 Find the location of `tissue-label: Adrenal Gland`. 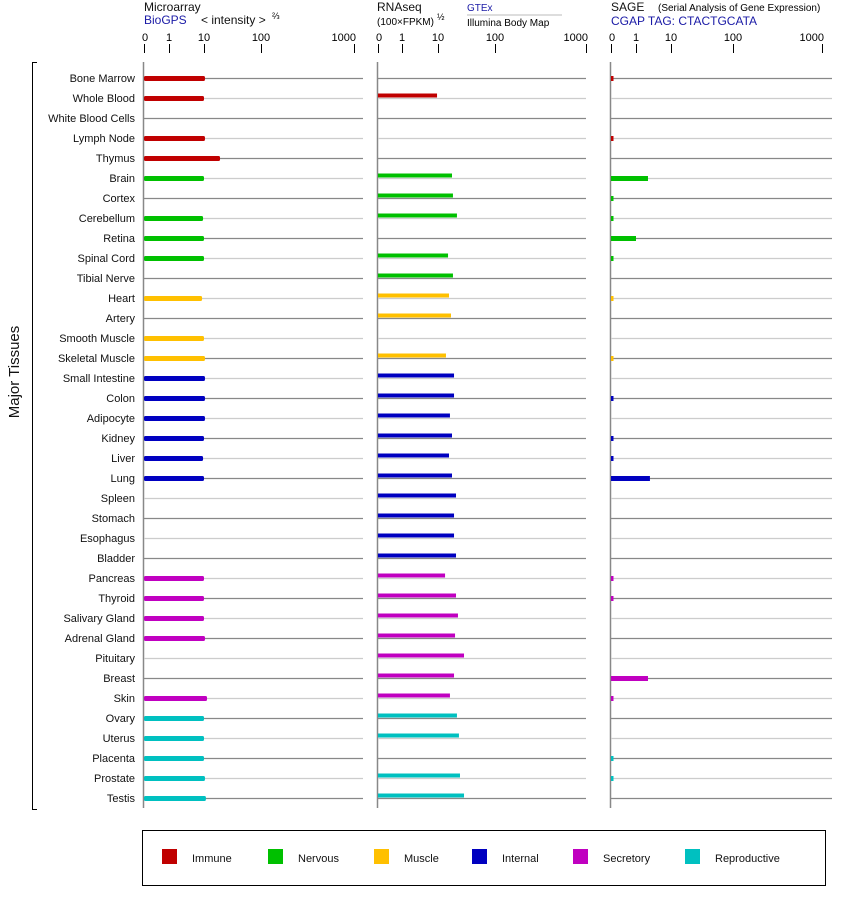

tissue-label: Adrenal Gland is located at coordinates (100, 639).